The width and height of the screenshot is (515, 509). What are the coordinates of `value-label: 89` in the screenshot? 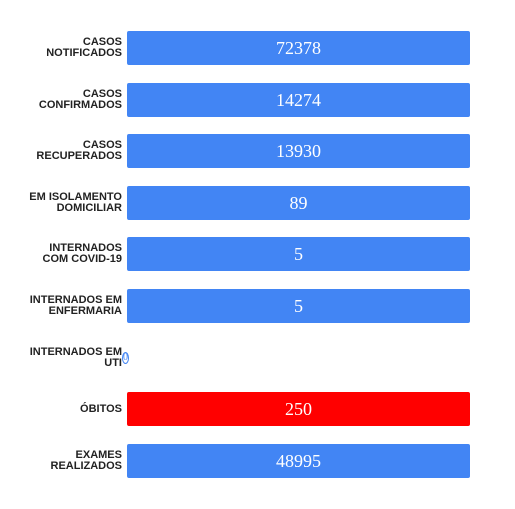 It's located at (298, 202).